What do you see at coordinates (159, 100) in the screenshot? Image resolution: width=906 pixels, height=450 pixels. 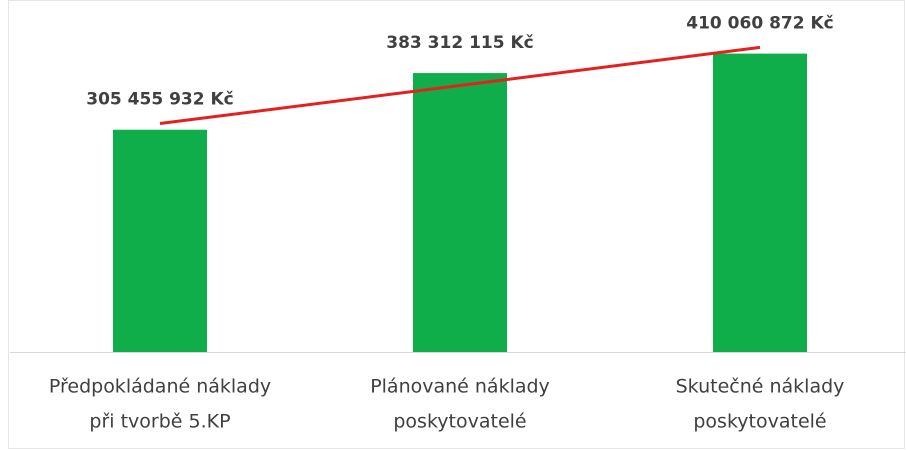 I see `data-label: 305 455 932 Kč` at bounding box center [159, 100].